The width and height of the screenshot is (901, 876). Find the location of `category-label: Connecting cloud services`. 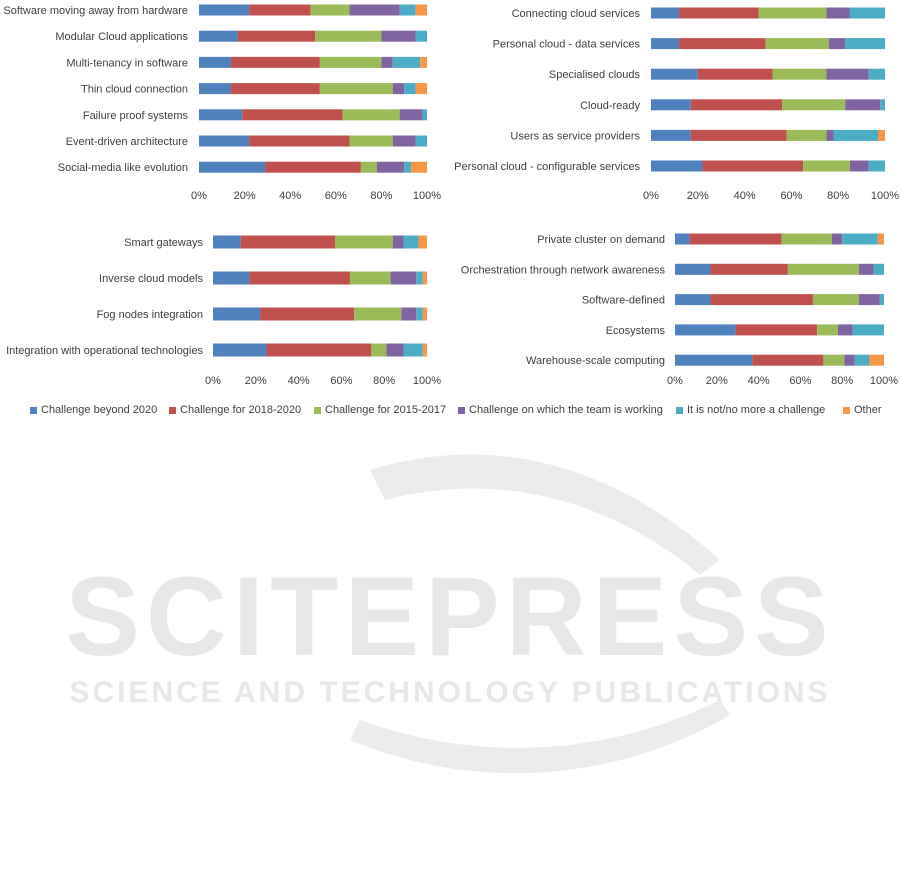

category-label: Connecting cloud services is located at coordinates (576, 14).